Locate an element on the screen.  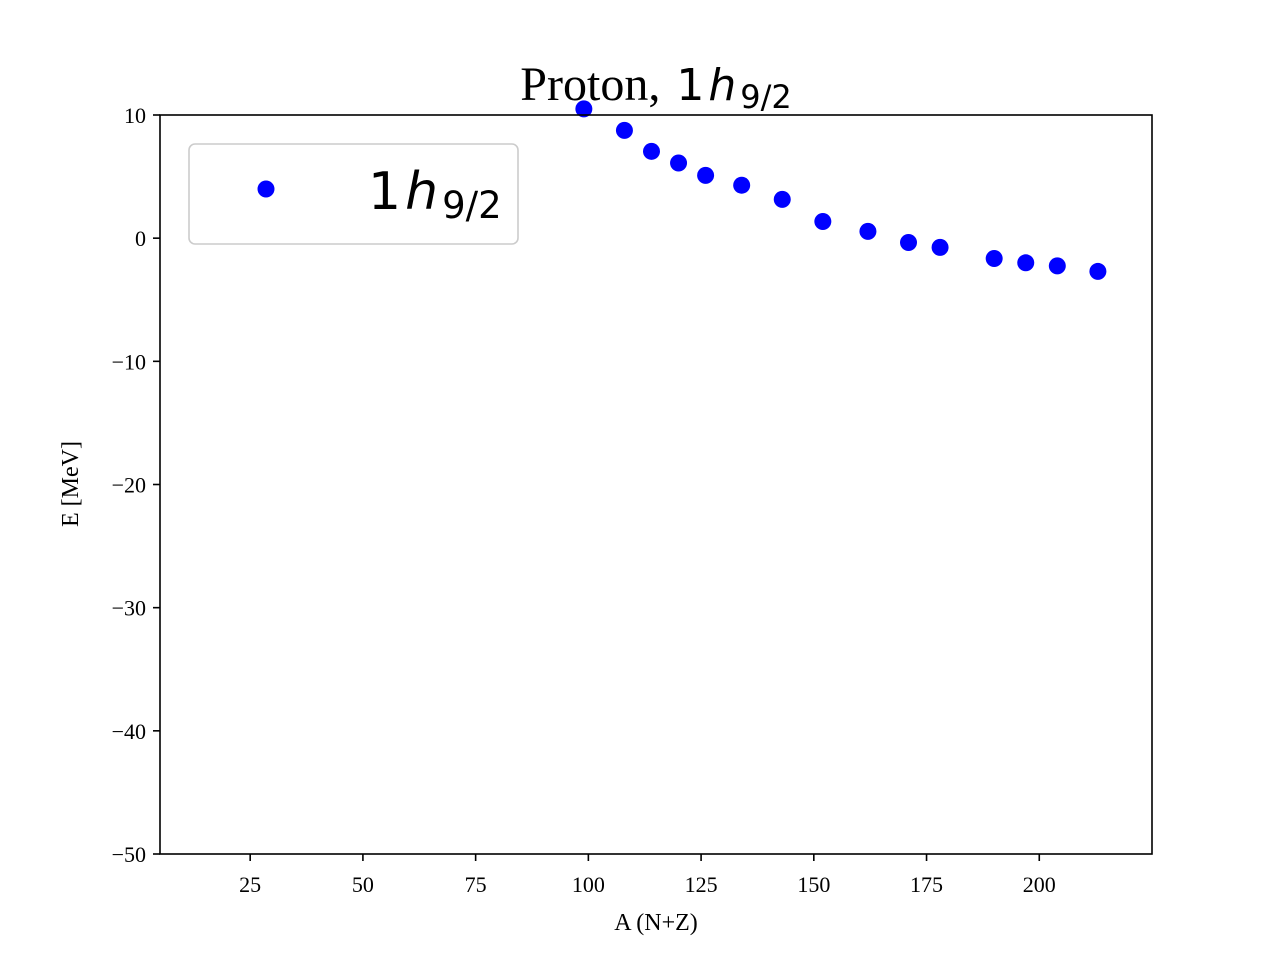
plot-area is located at coordinates (841, 190).